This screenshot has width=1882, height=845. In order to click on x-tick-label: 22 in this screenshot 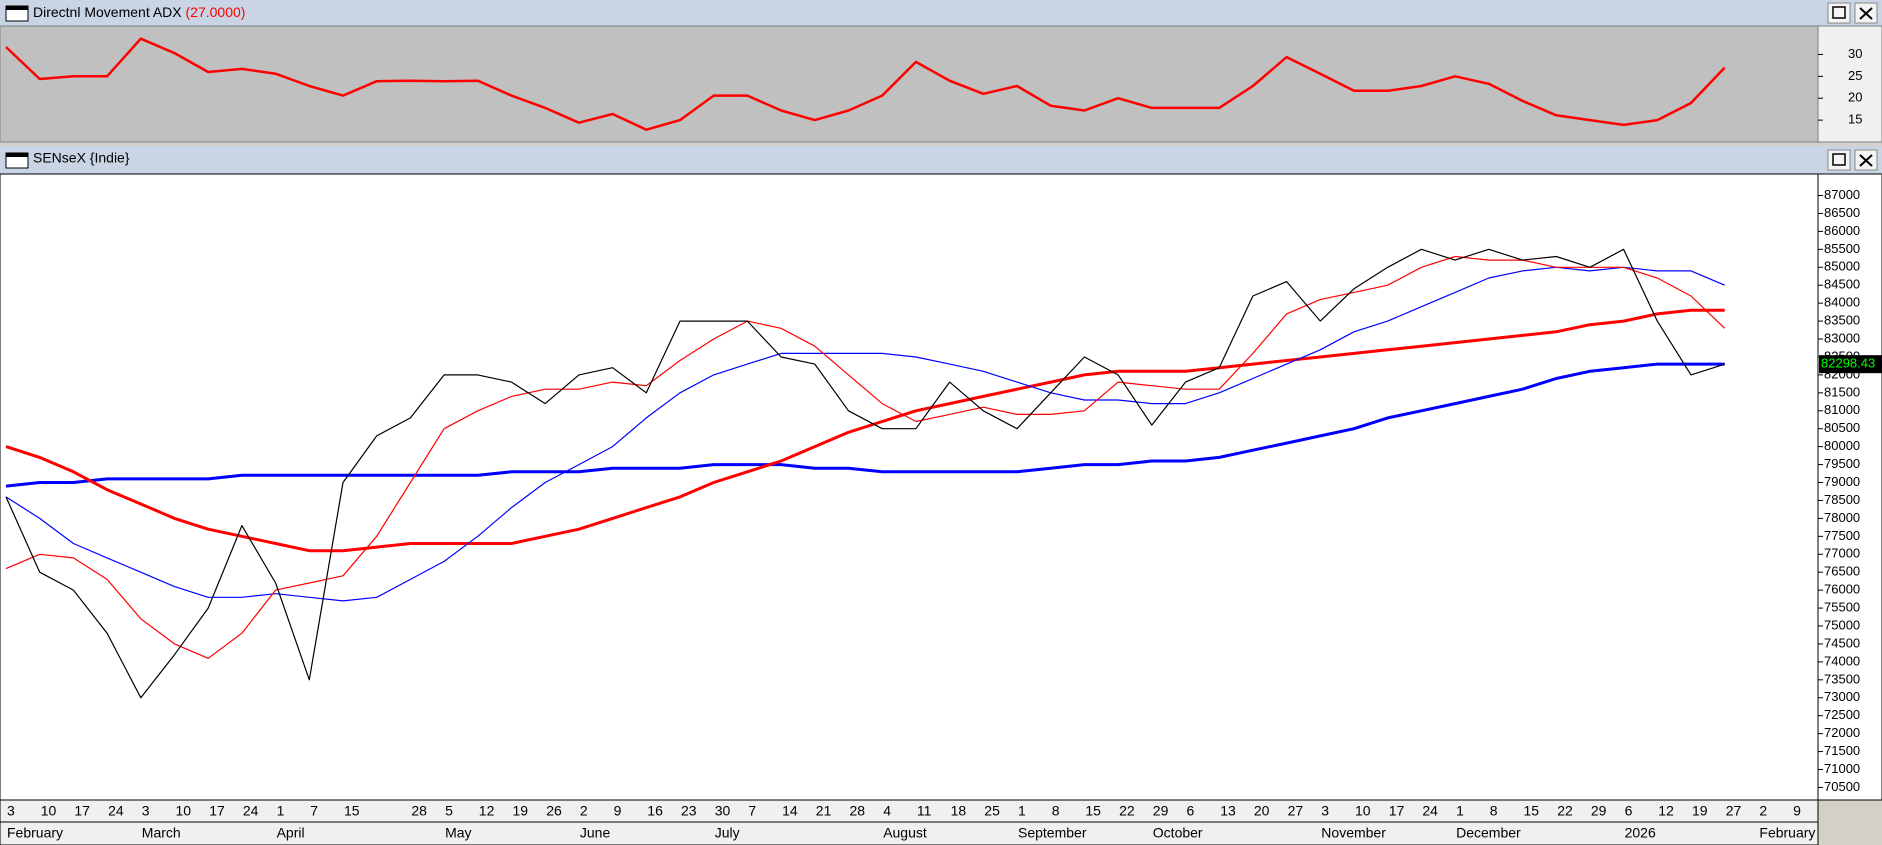, I will do `click(1127, 811)`.